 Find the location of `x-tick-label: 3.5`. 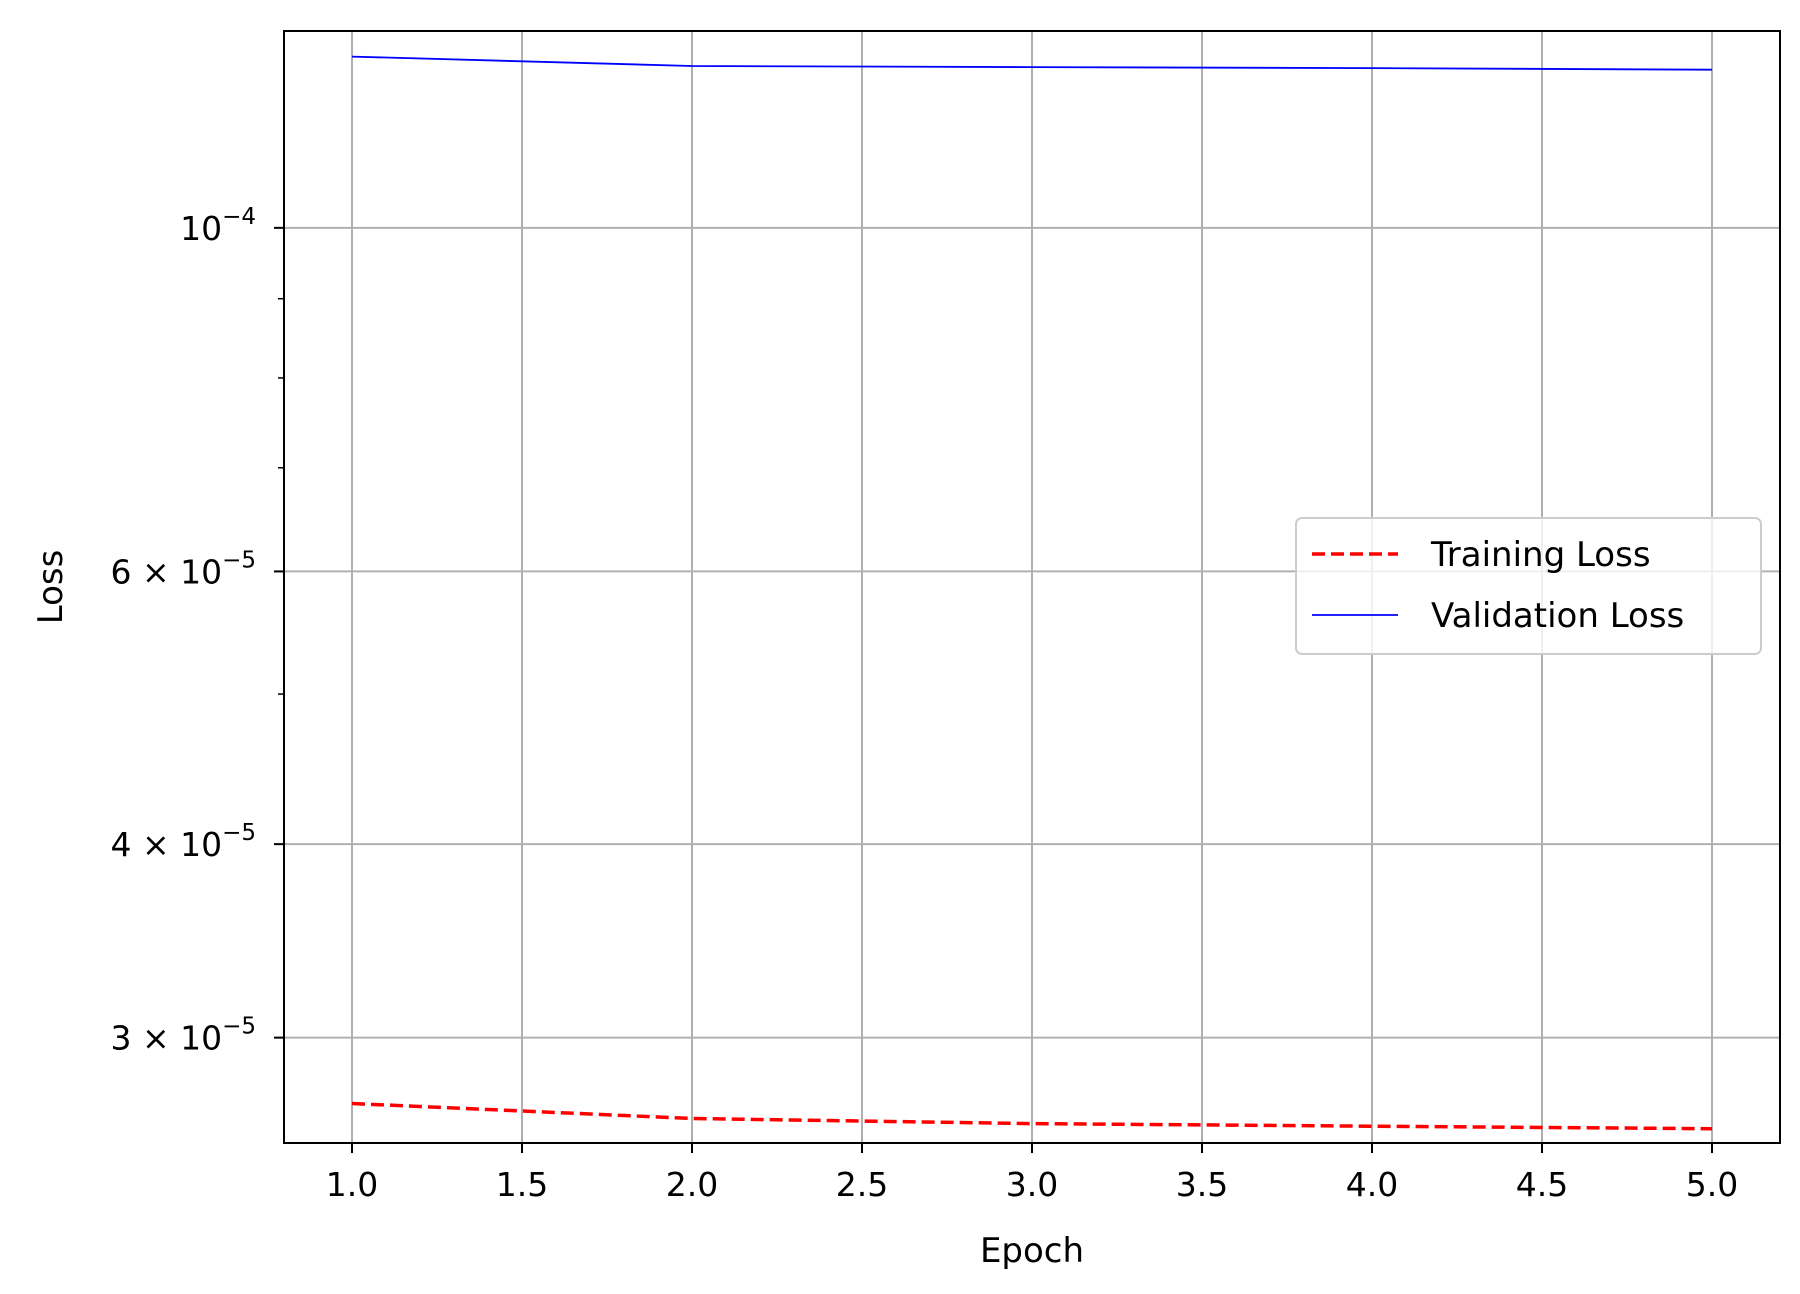

x-tick-label: 3.5 is located at coordinates (1202, 1184).